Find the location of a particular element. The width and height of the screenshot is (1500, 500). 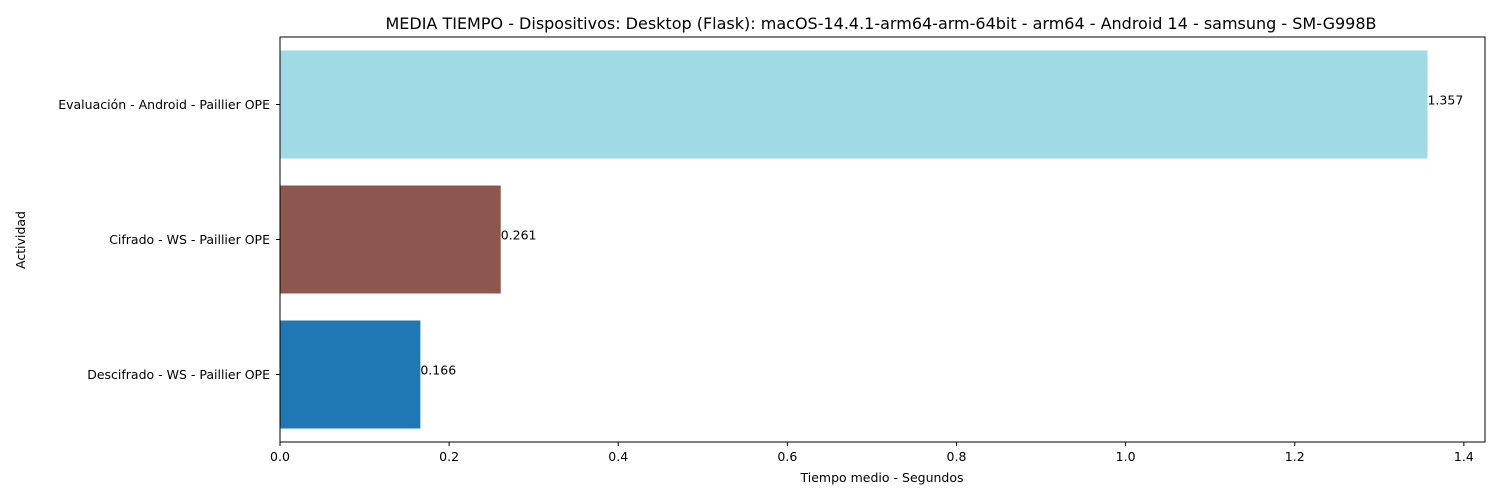

x-tick-label: 0.6 is located at coordinates (787, 456).